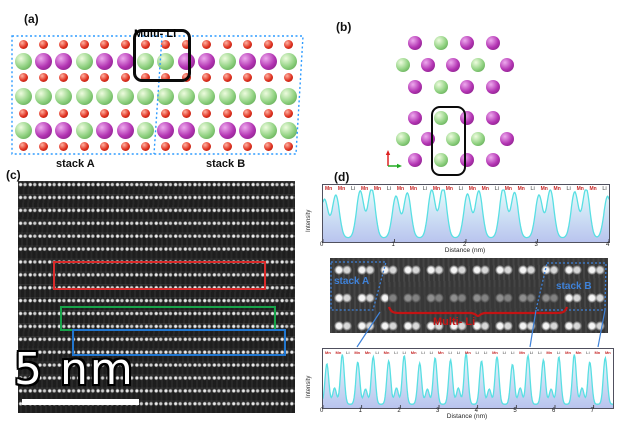 Image resolution: width=617 pixels, height=424 pixels. Describe the element at coordinates (179, 342) in the screenshot. I see `blue-highlight-box` at that location.